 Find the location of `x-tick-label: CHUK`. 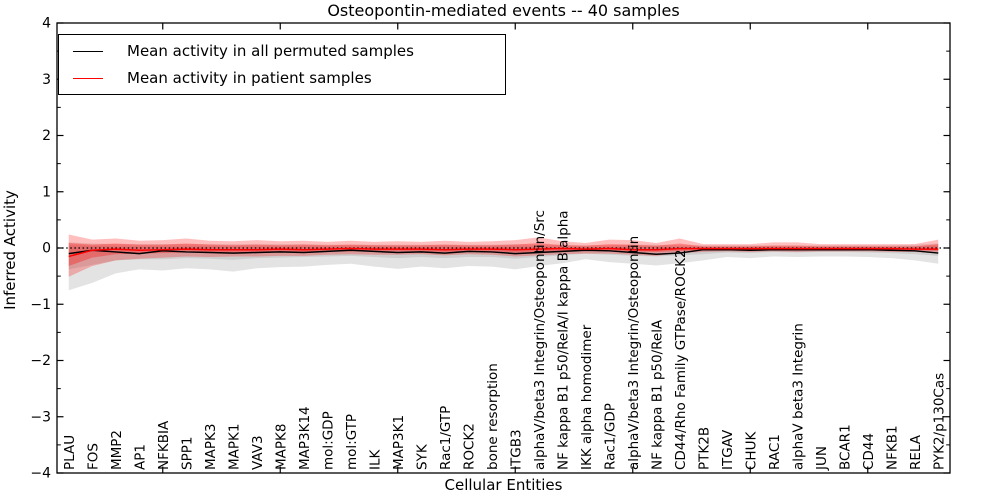

x-tick-label: CHUK is located at coordinates (751, 450).